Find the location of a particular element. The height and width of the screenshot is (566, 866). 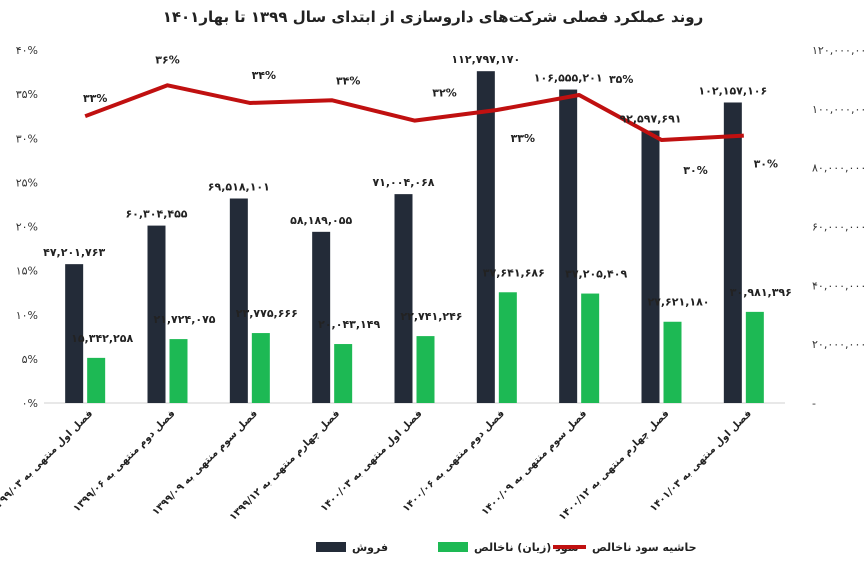

gross-profit-value-label: ۳۷,۶۴۱,۶۸۶ is located at coordinates (514, 272).